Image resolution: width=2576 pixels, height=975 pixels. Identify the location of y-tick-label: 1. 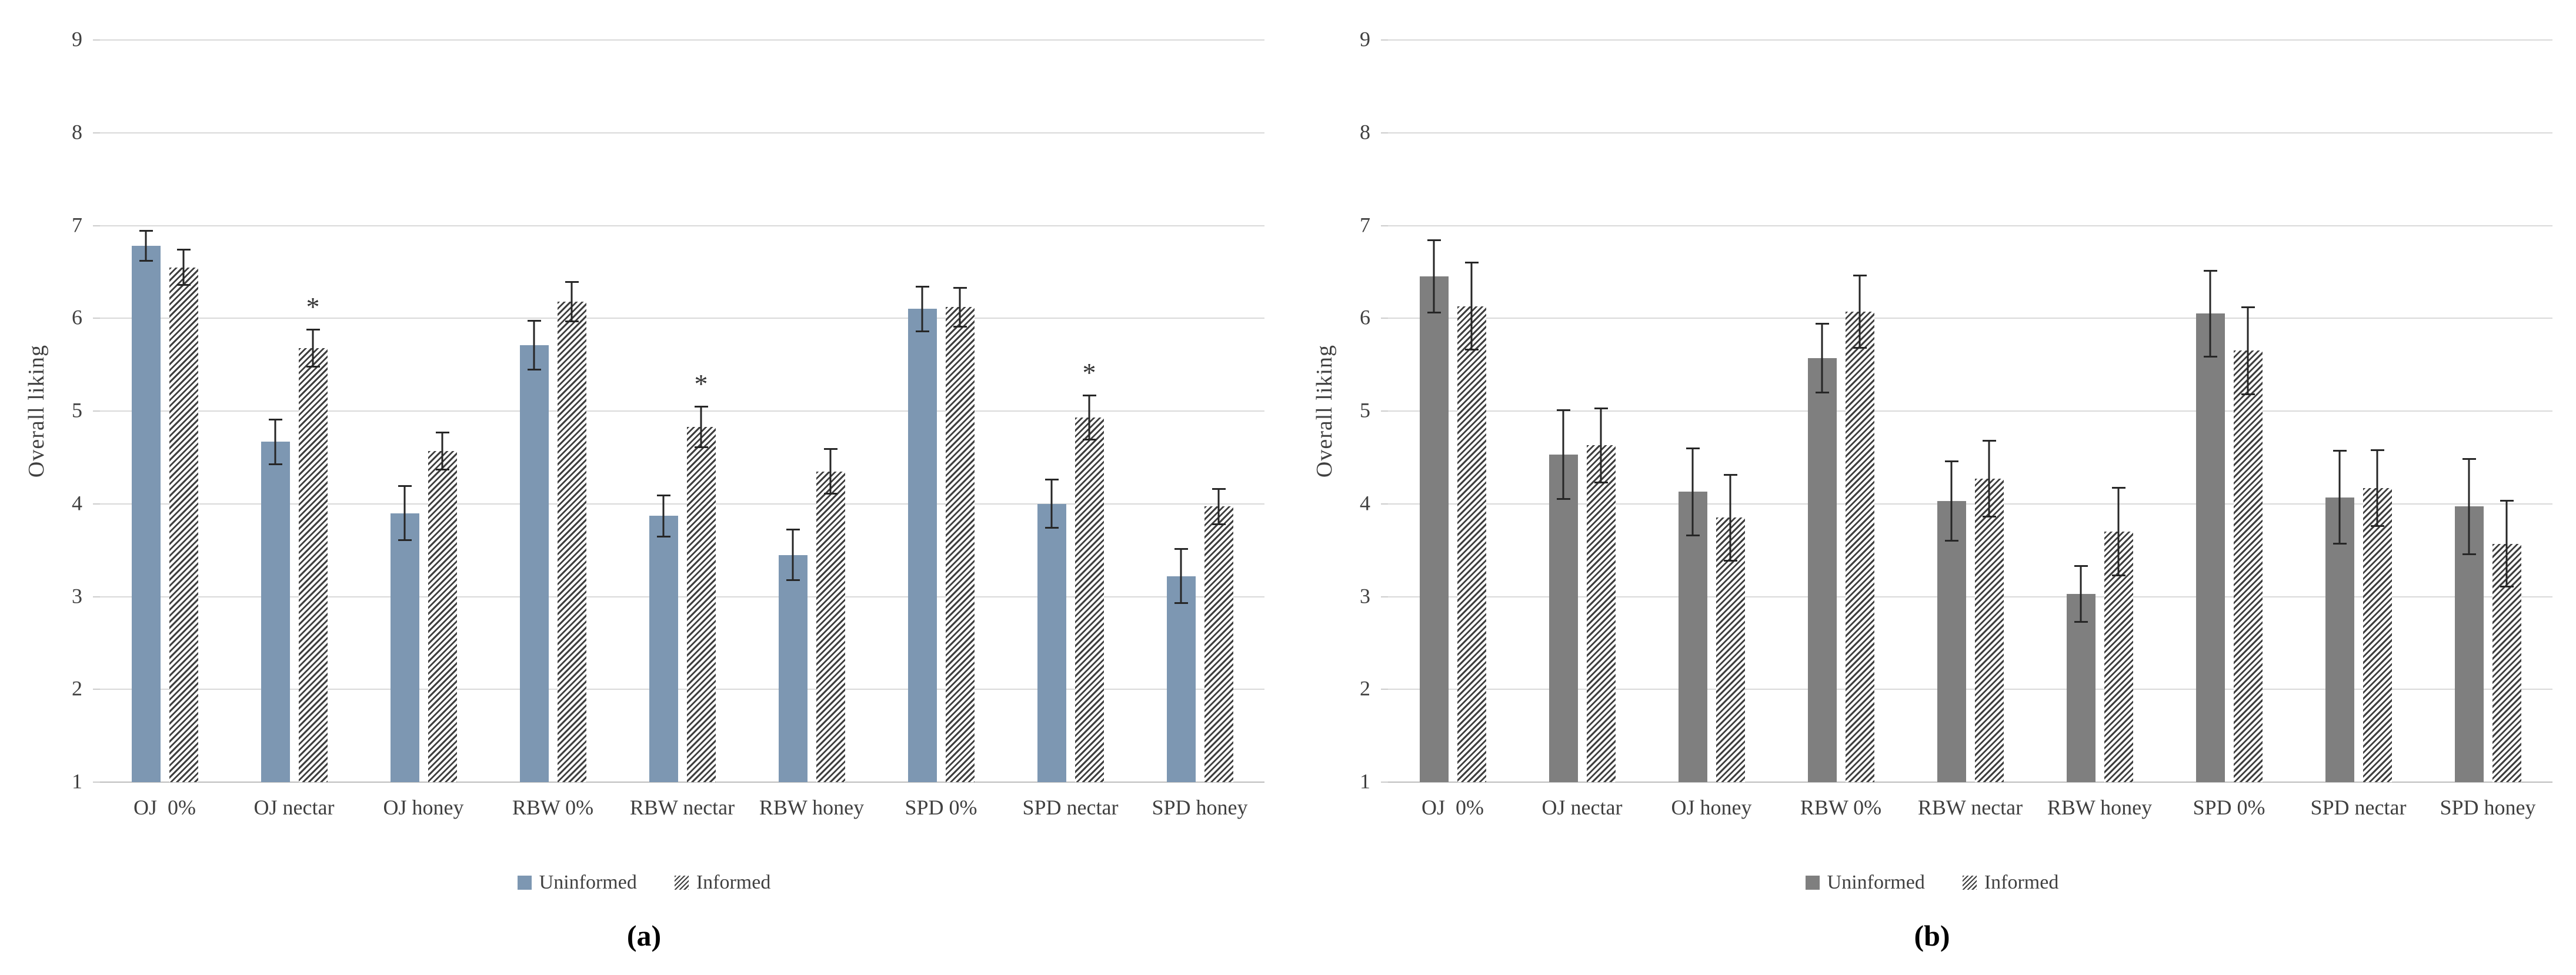
(77, 781).